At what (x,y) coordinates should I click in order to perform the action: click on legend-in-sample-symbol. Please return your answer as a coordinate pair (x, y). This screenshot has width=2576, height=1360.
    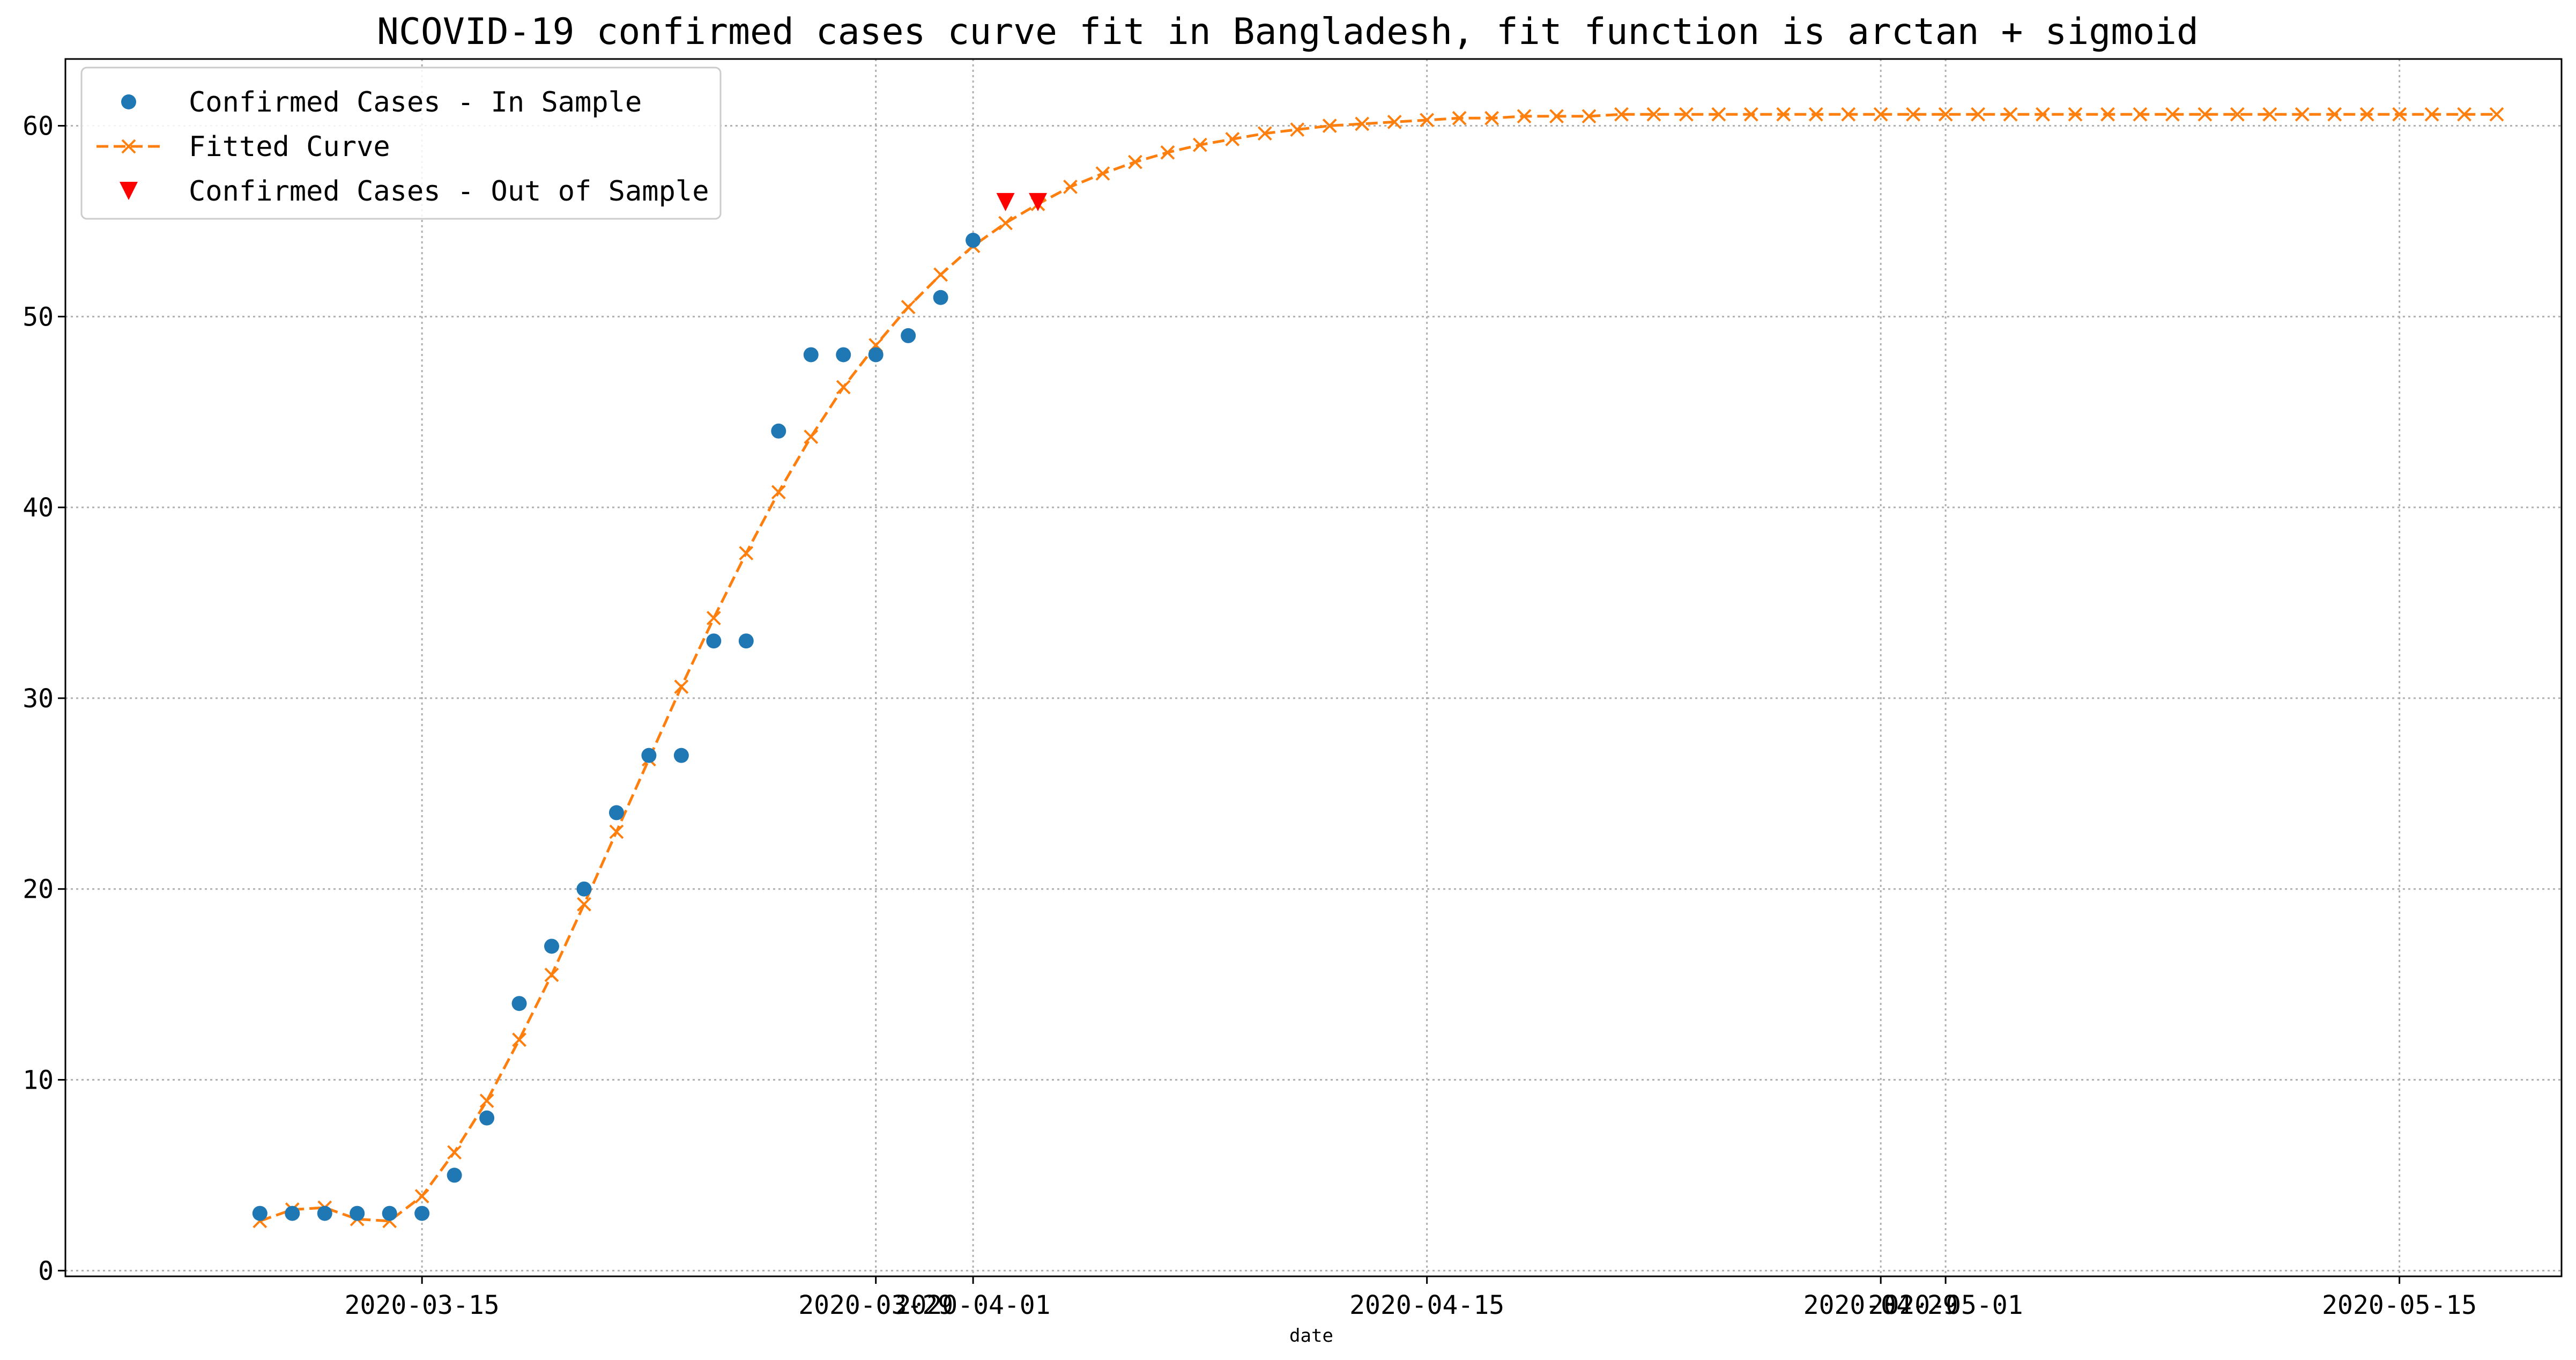
    Looking at the image, I should click on (128, 101).